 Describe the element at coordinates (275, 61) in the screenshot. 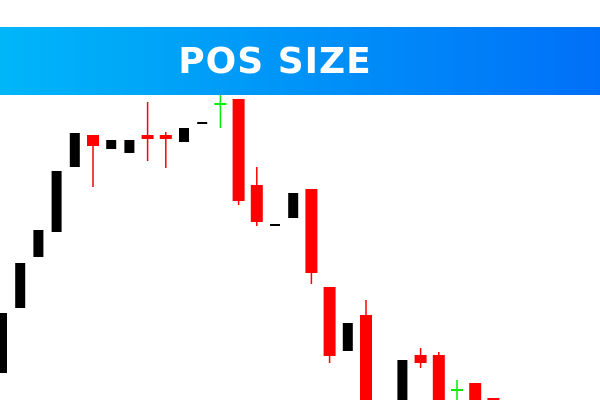

I see `banner-title: POS SIZE` at that location.